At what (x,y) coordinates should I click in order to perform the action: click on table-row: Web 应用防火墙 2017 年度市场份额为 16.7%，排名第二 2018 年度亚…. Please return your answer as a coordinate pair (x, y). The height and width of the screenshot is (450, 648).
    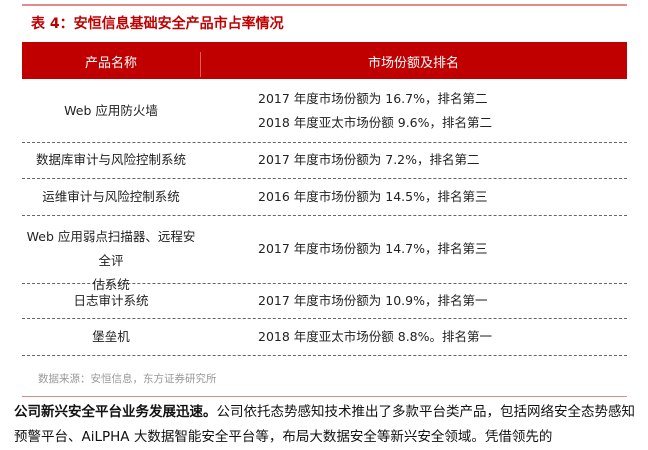
    Looking at the image, I should click on (324, 111).